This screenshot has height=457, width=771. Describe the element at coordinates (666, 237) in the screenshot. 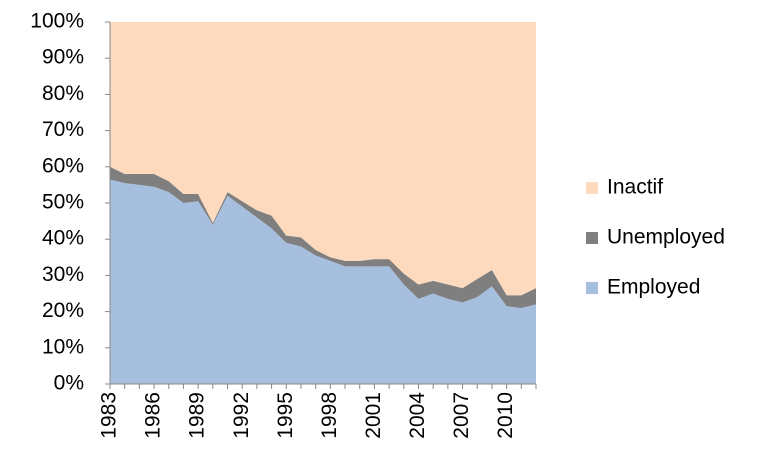

I see `legend-label: Unemployed` at that location.